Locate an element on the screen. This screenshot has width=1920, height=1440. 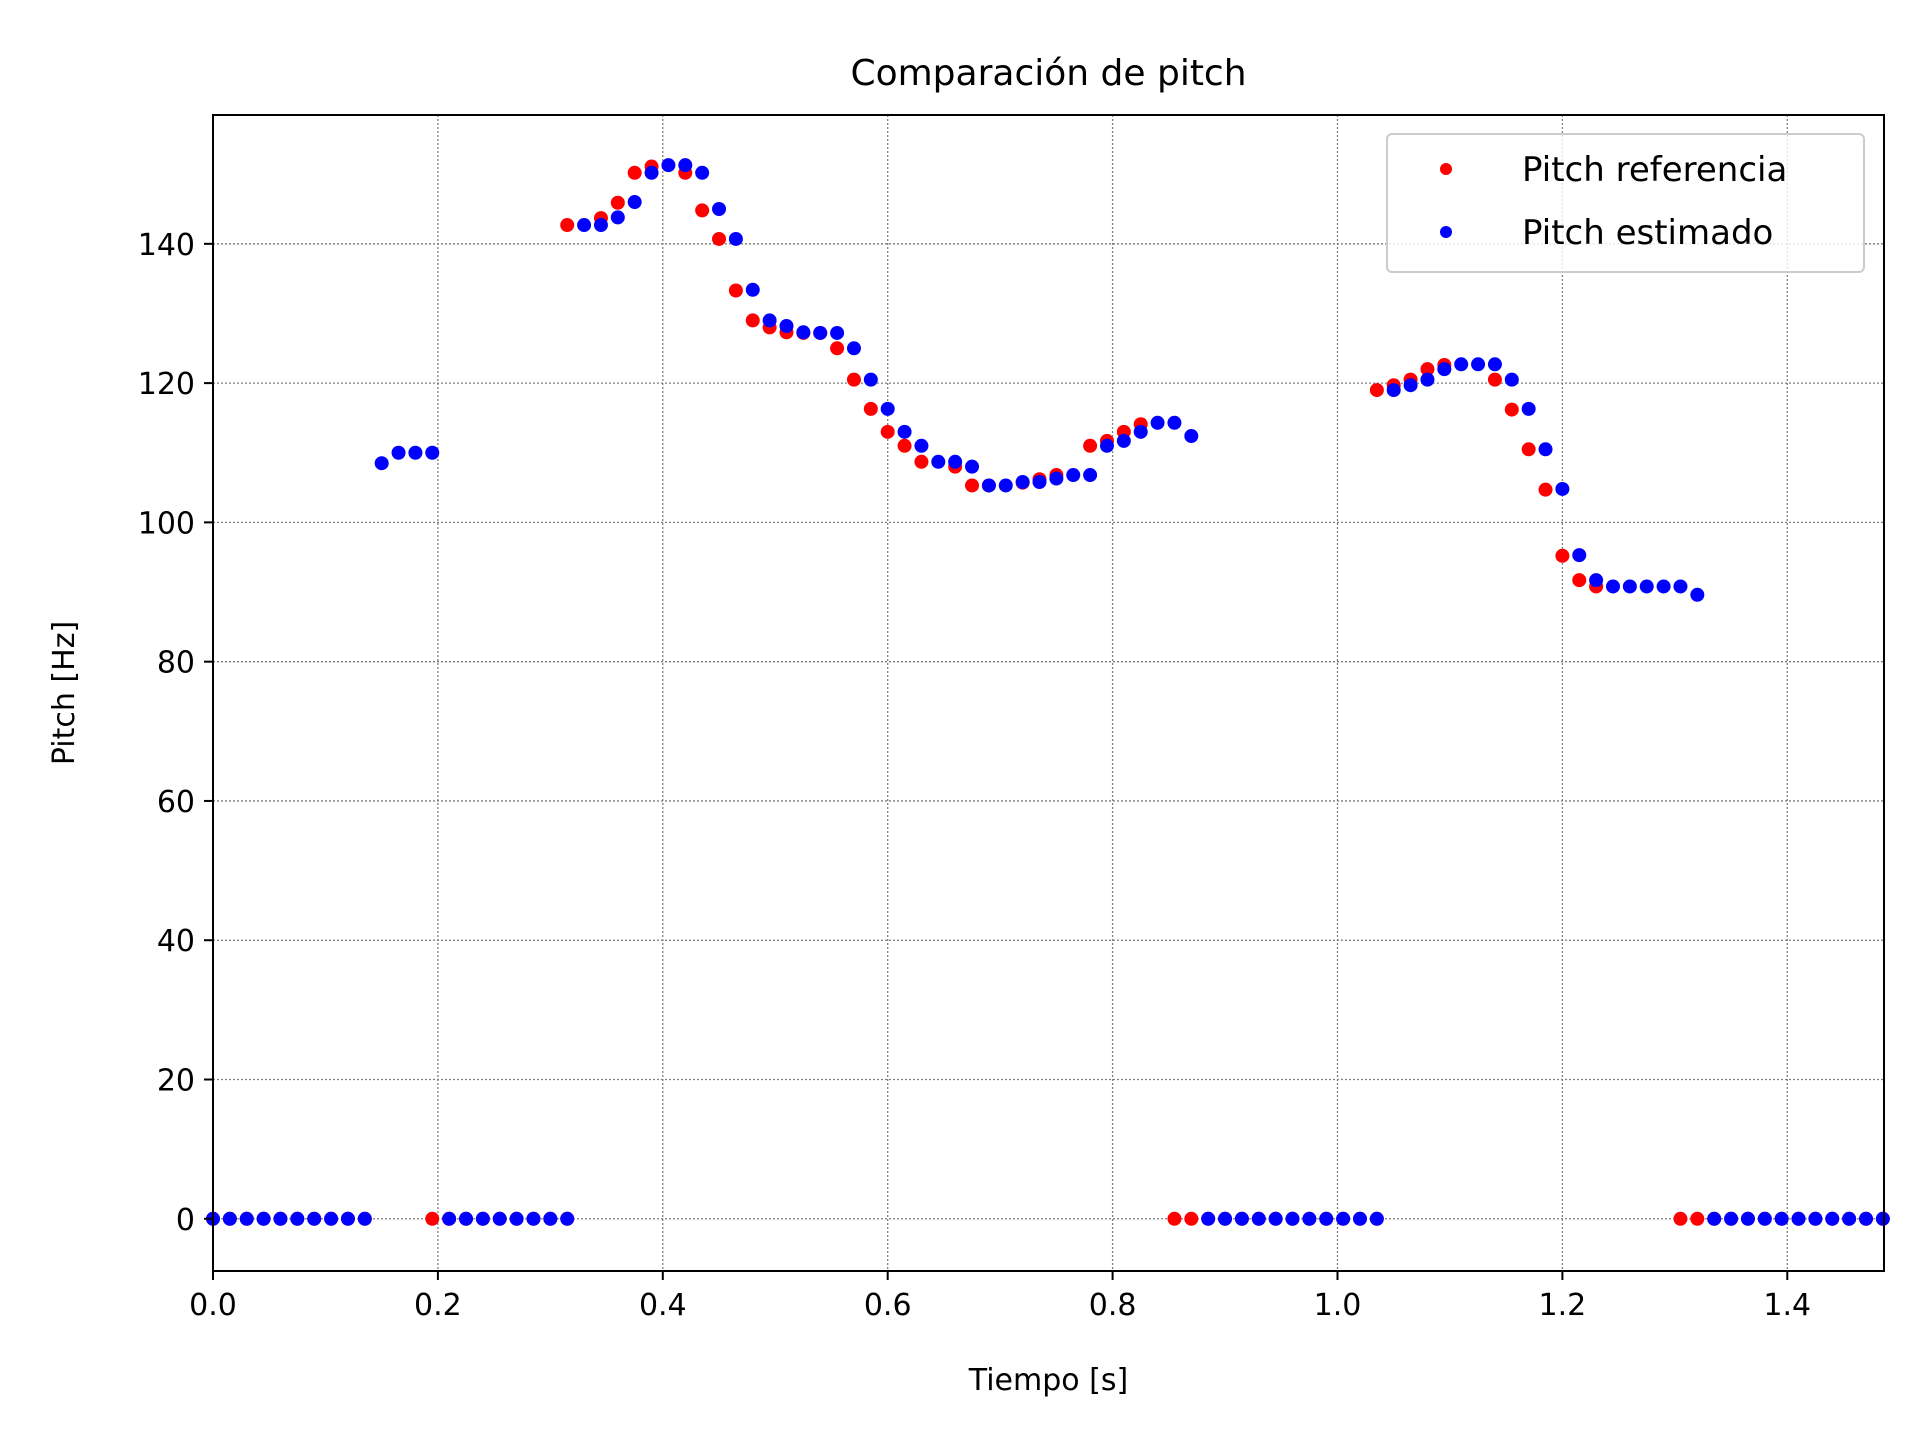
x-tick-label: 0.6 is located at coordinates (888, 1305).